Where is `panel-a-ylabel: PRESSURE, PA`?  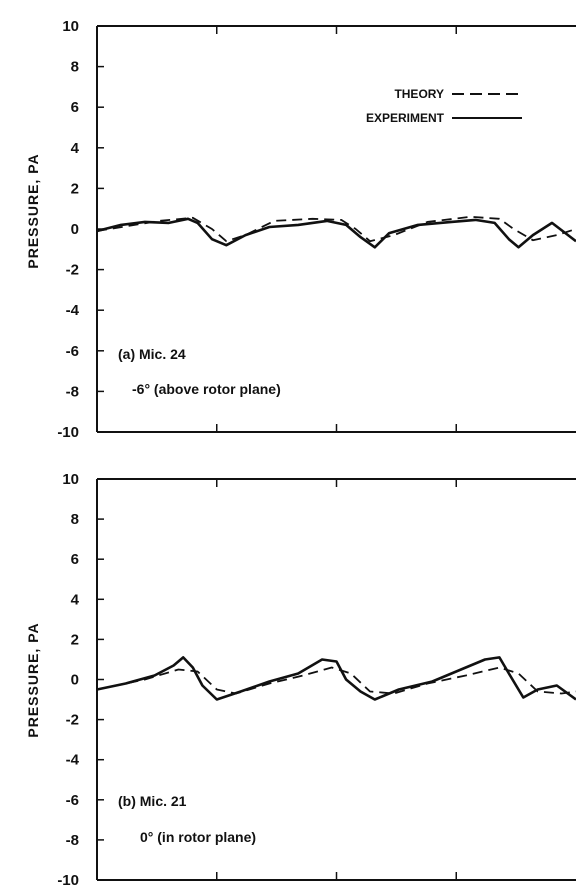 panel-a-ylabel: PRESSURE, PA is located at coordinates (33, 210).